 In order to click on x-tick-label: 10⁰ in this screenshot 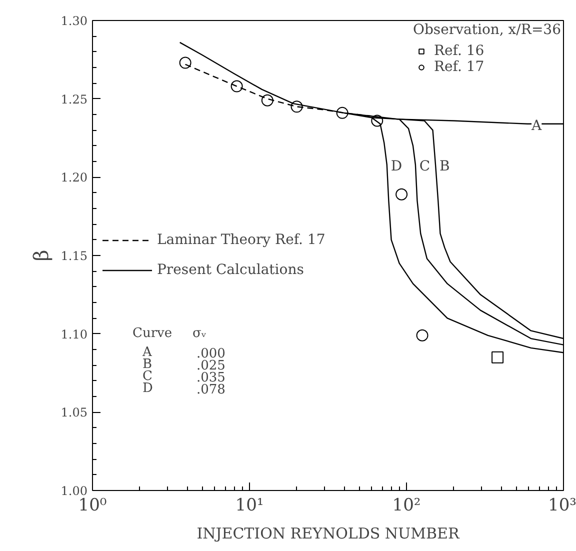, I will do `click(92, 506)`.